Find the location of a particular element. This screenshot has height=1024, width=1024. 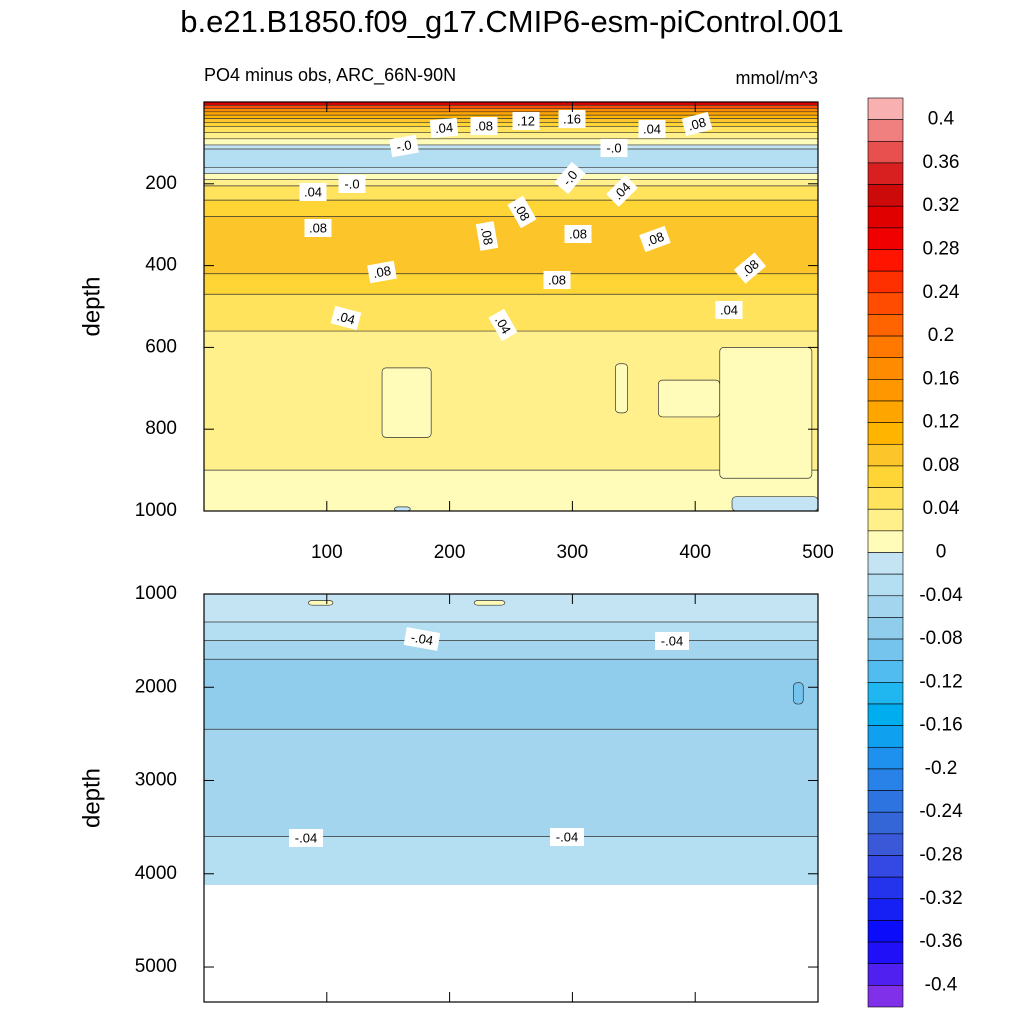

colorbar-label: -0.16 is located at coordinates (940, 725).